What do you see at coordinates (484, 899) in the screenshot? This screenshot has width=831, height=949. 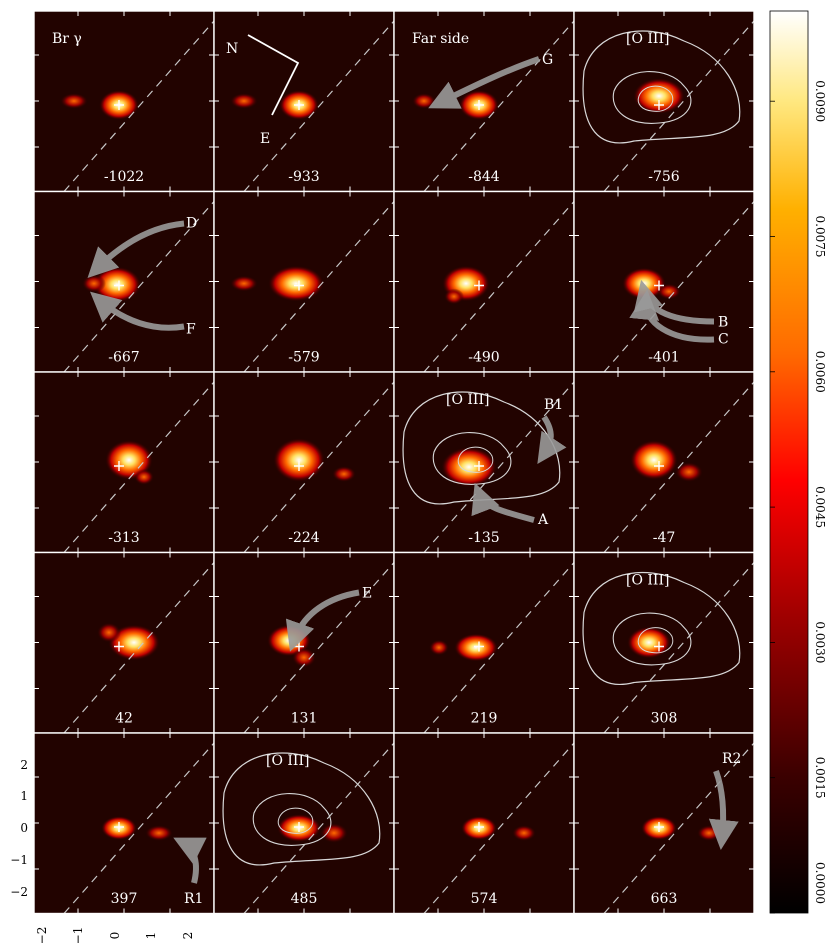 I see `velocity-label: 574` at bounding box center [484, 899].